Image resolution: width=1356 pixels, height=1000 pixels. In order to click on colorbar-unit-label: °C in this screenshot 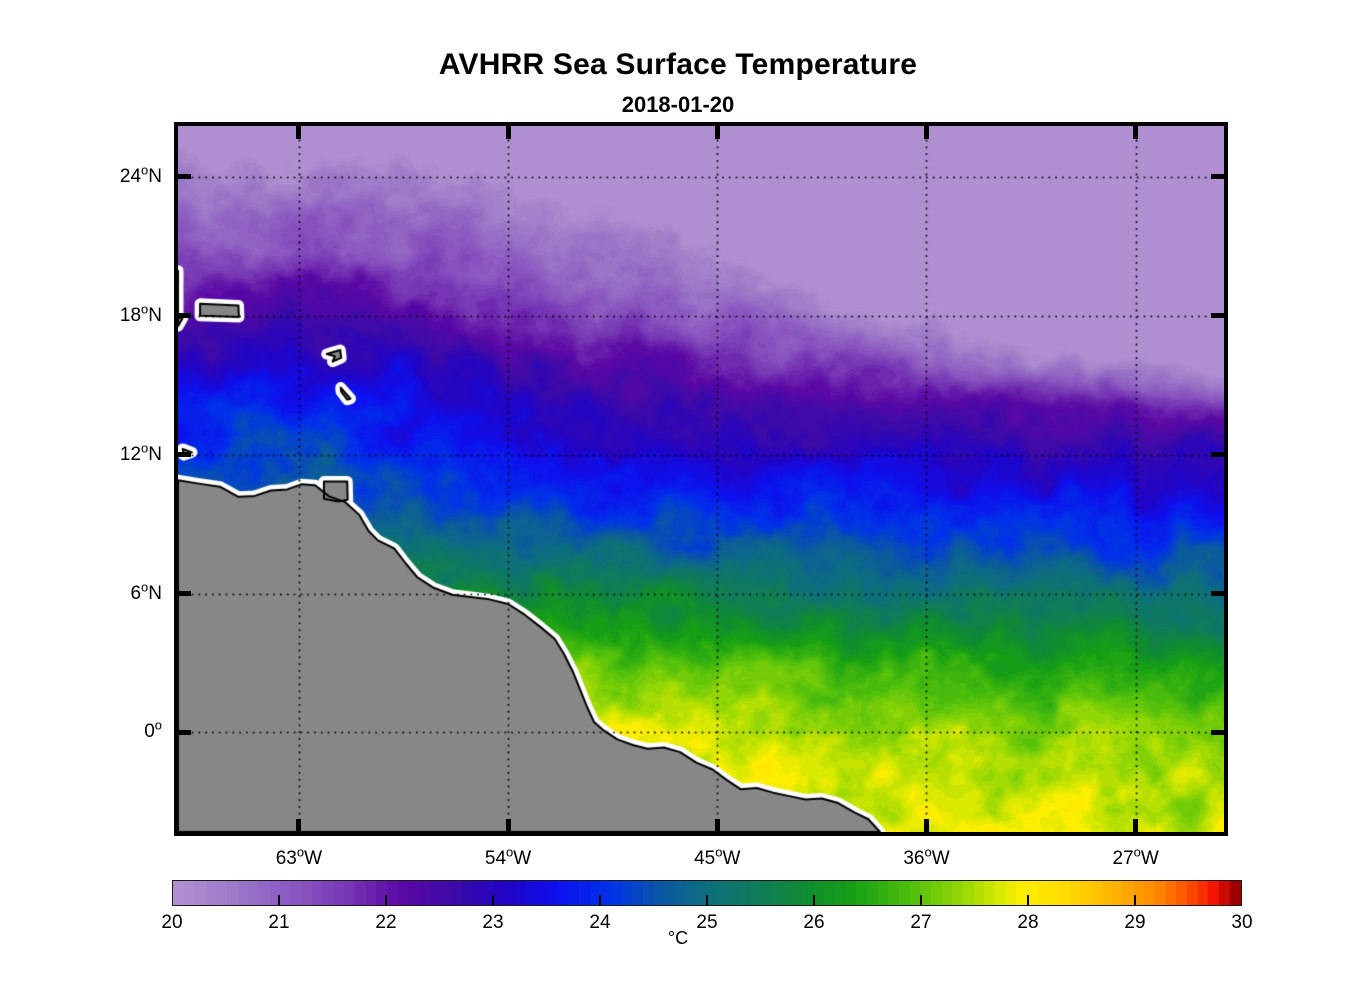, I will do `click(678, 938)`.